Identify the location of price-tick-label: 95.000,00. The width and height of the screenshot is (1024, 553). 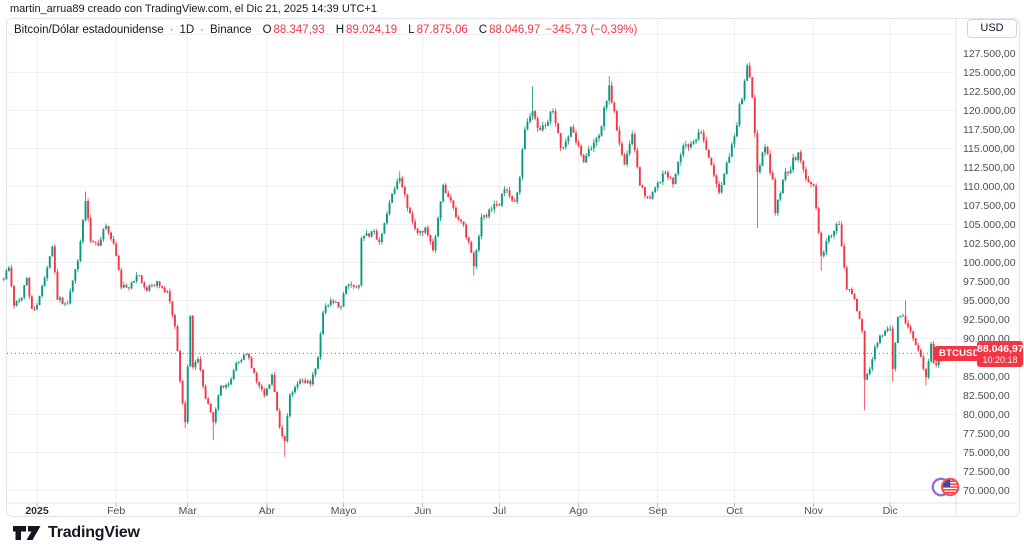
(986, 300).